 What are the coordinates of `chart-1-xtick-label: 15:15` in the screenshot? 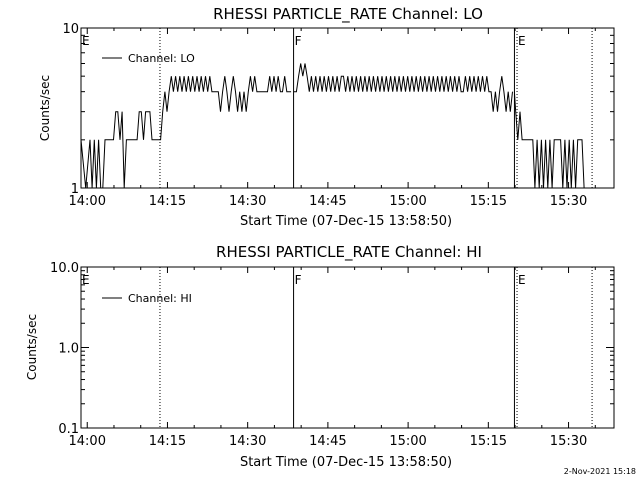 It's located at (488, 201).